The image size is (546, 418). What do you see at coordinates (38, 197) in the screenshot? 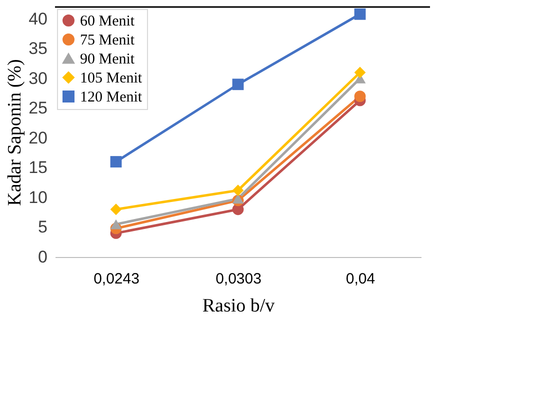
I see `y-tick-label: 10` at bounding box center [38, 197].